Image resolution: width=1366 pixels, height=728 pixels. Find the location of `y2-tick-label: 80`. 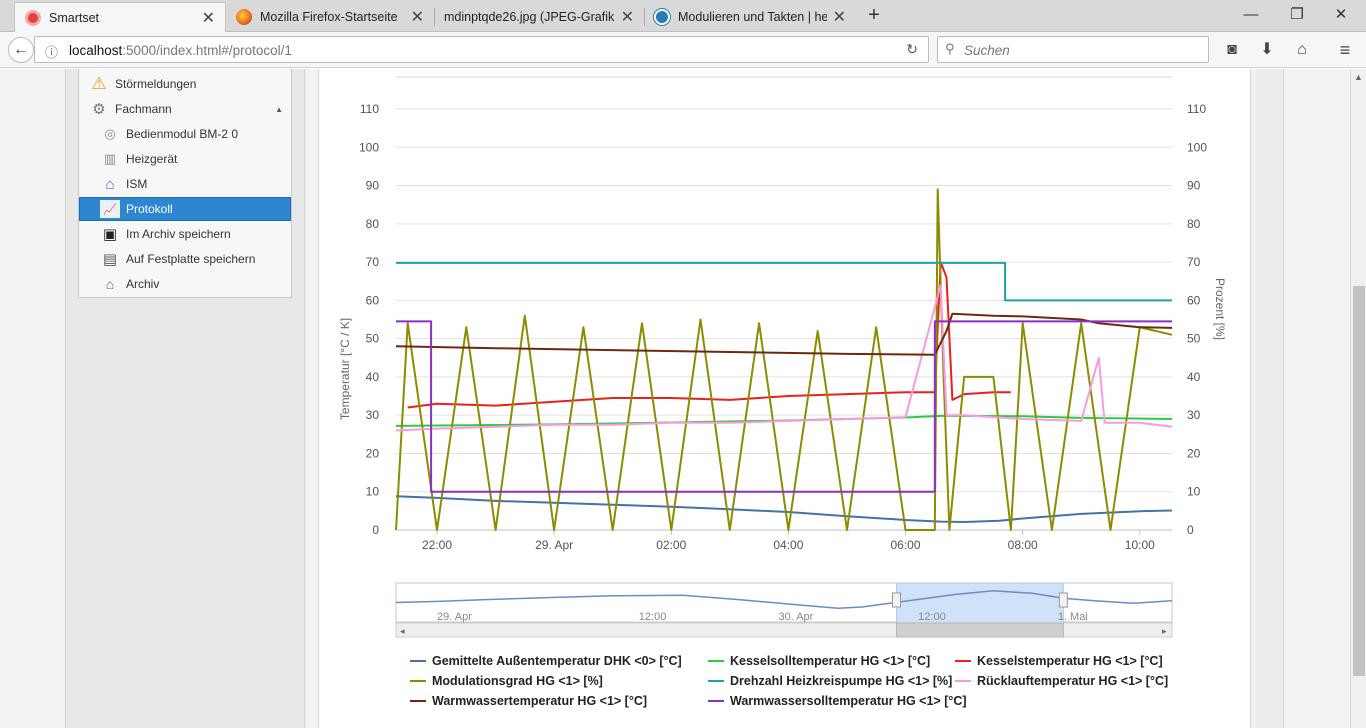

y2-tick-label: 80 is located at coordinates (1194, 224).